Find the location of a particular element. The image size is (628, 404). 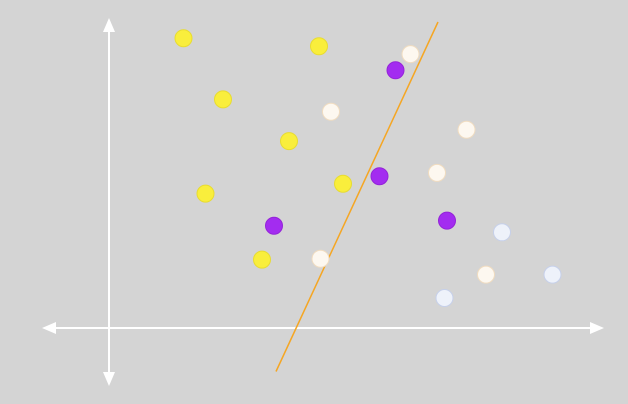

x-axis-right-arrow is located at coordinates (597, 328).